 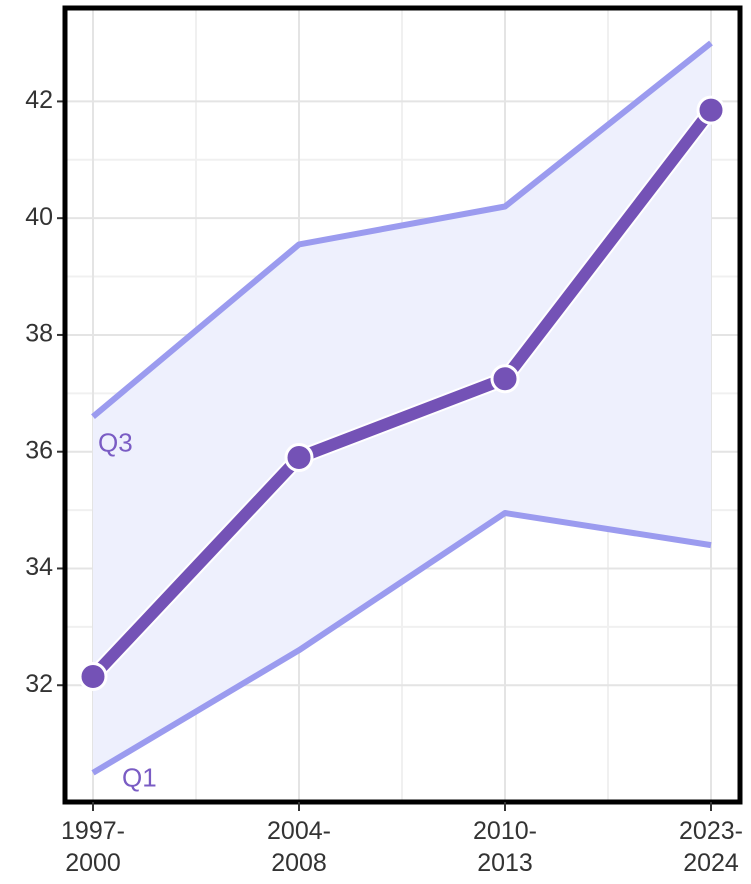 I want to click on x-tick-label: 2010-2013, so click(x=505, y=847).